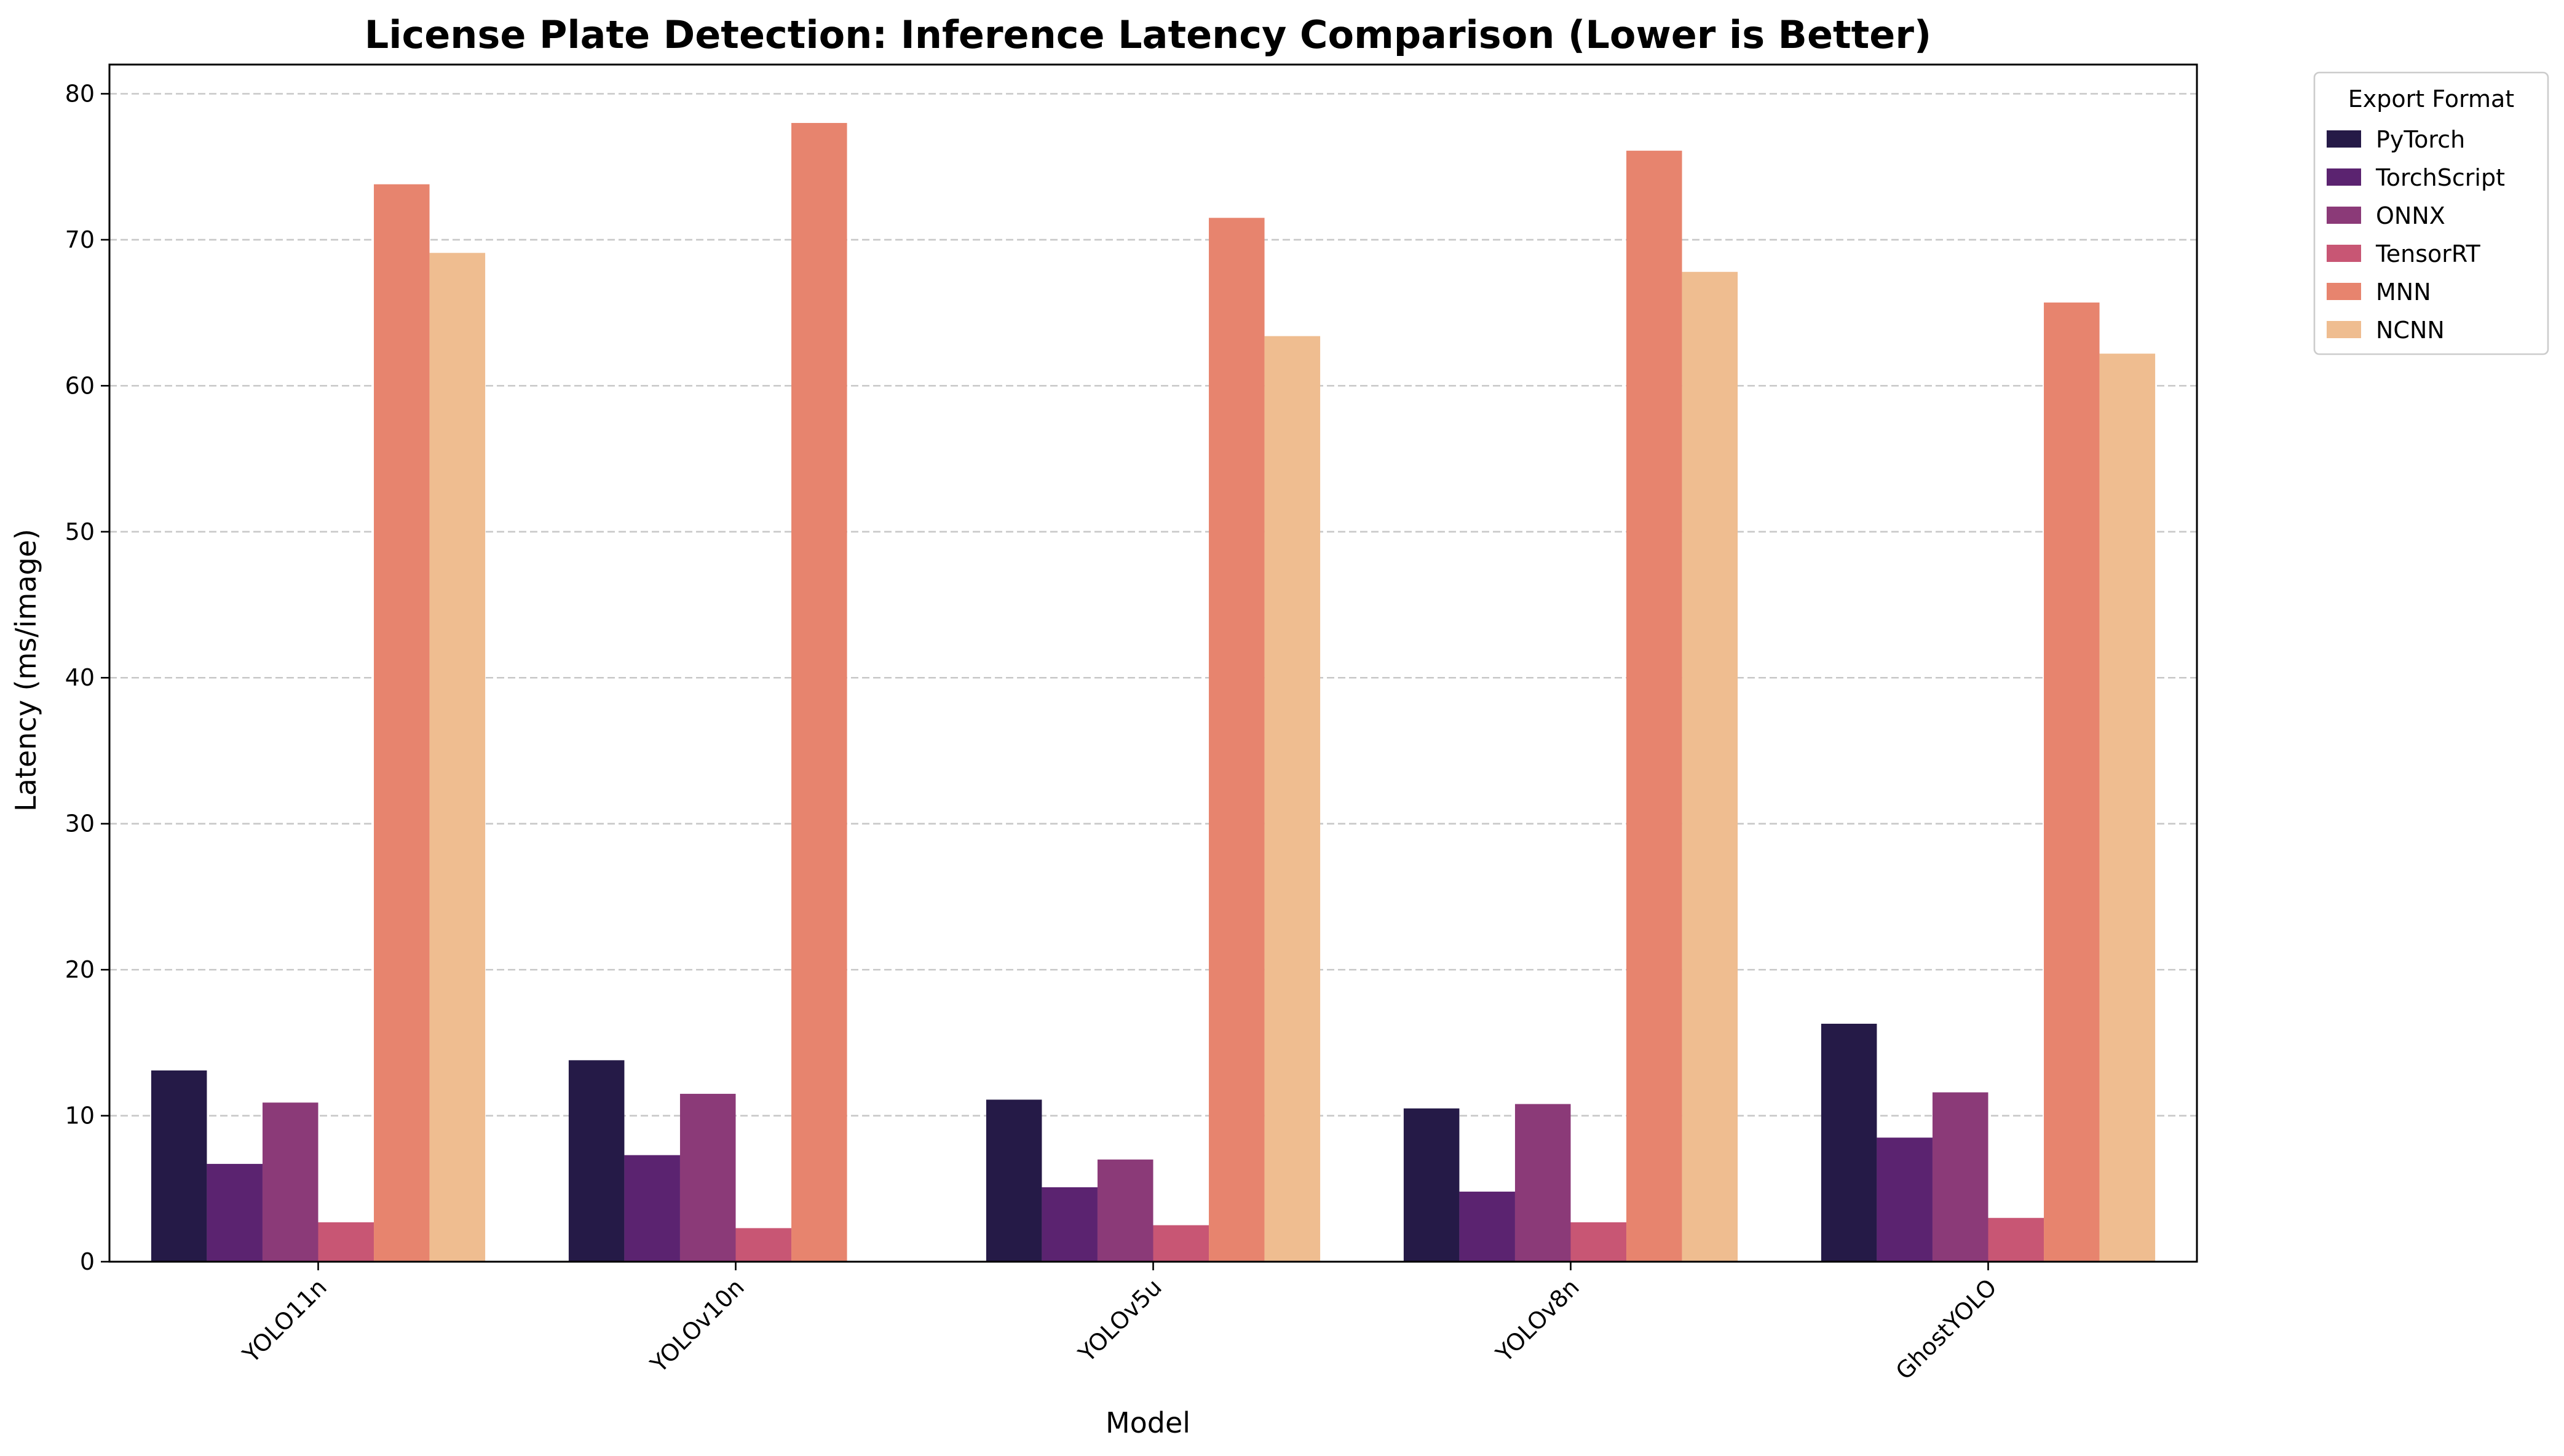  What do you see at coordinates (652, 1208) in the screenshot?
I see `bar-torchscript-yolov10n` at bounding box center [652, 1208].